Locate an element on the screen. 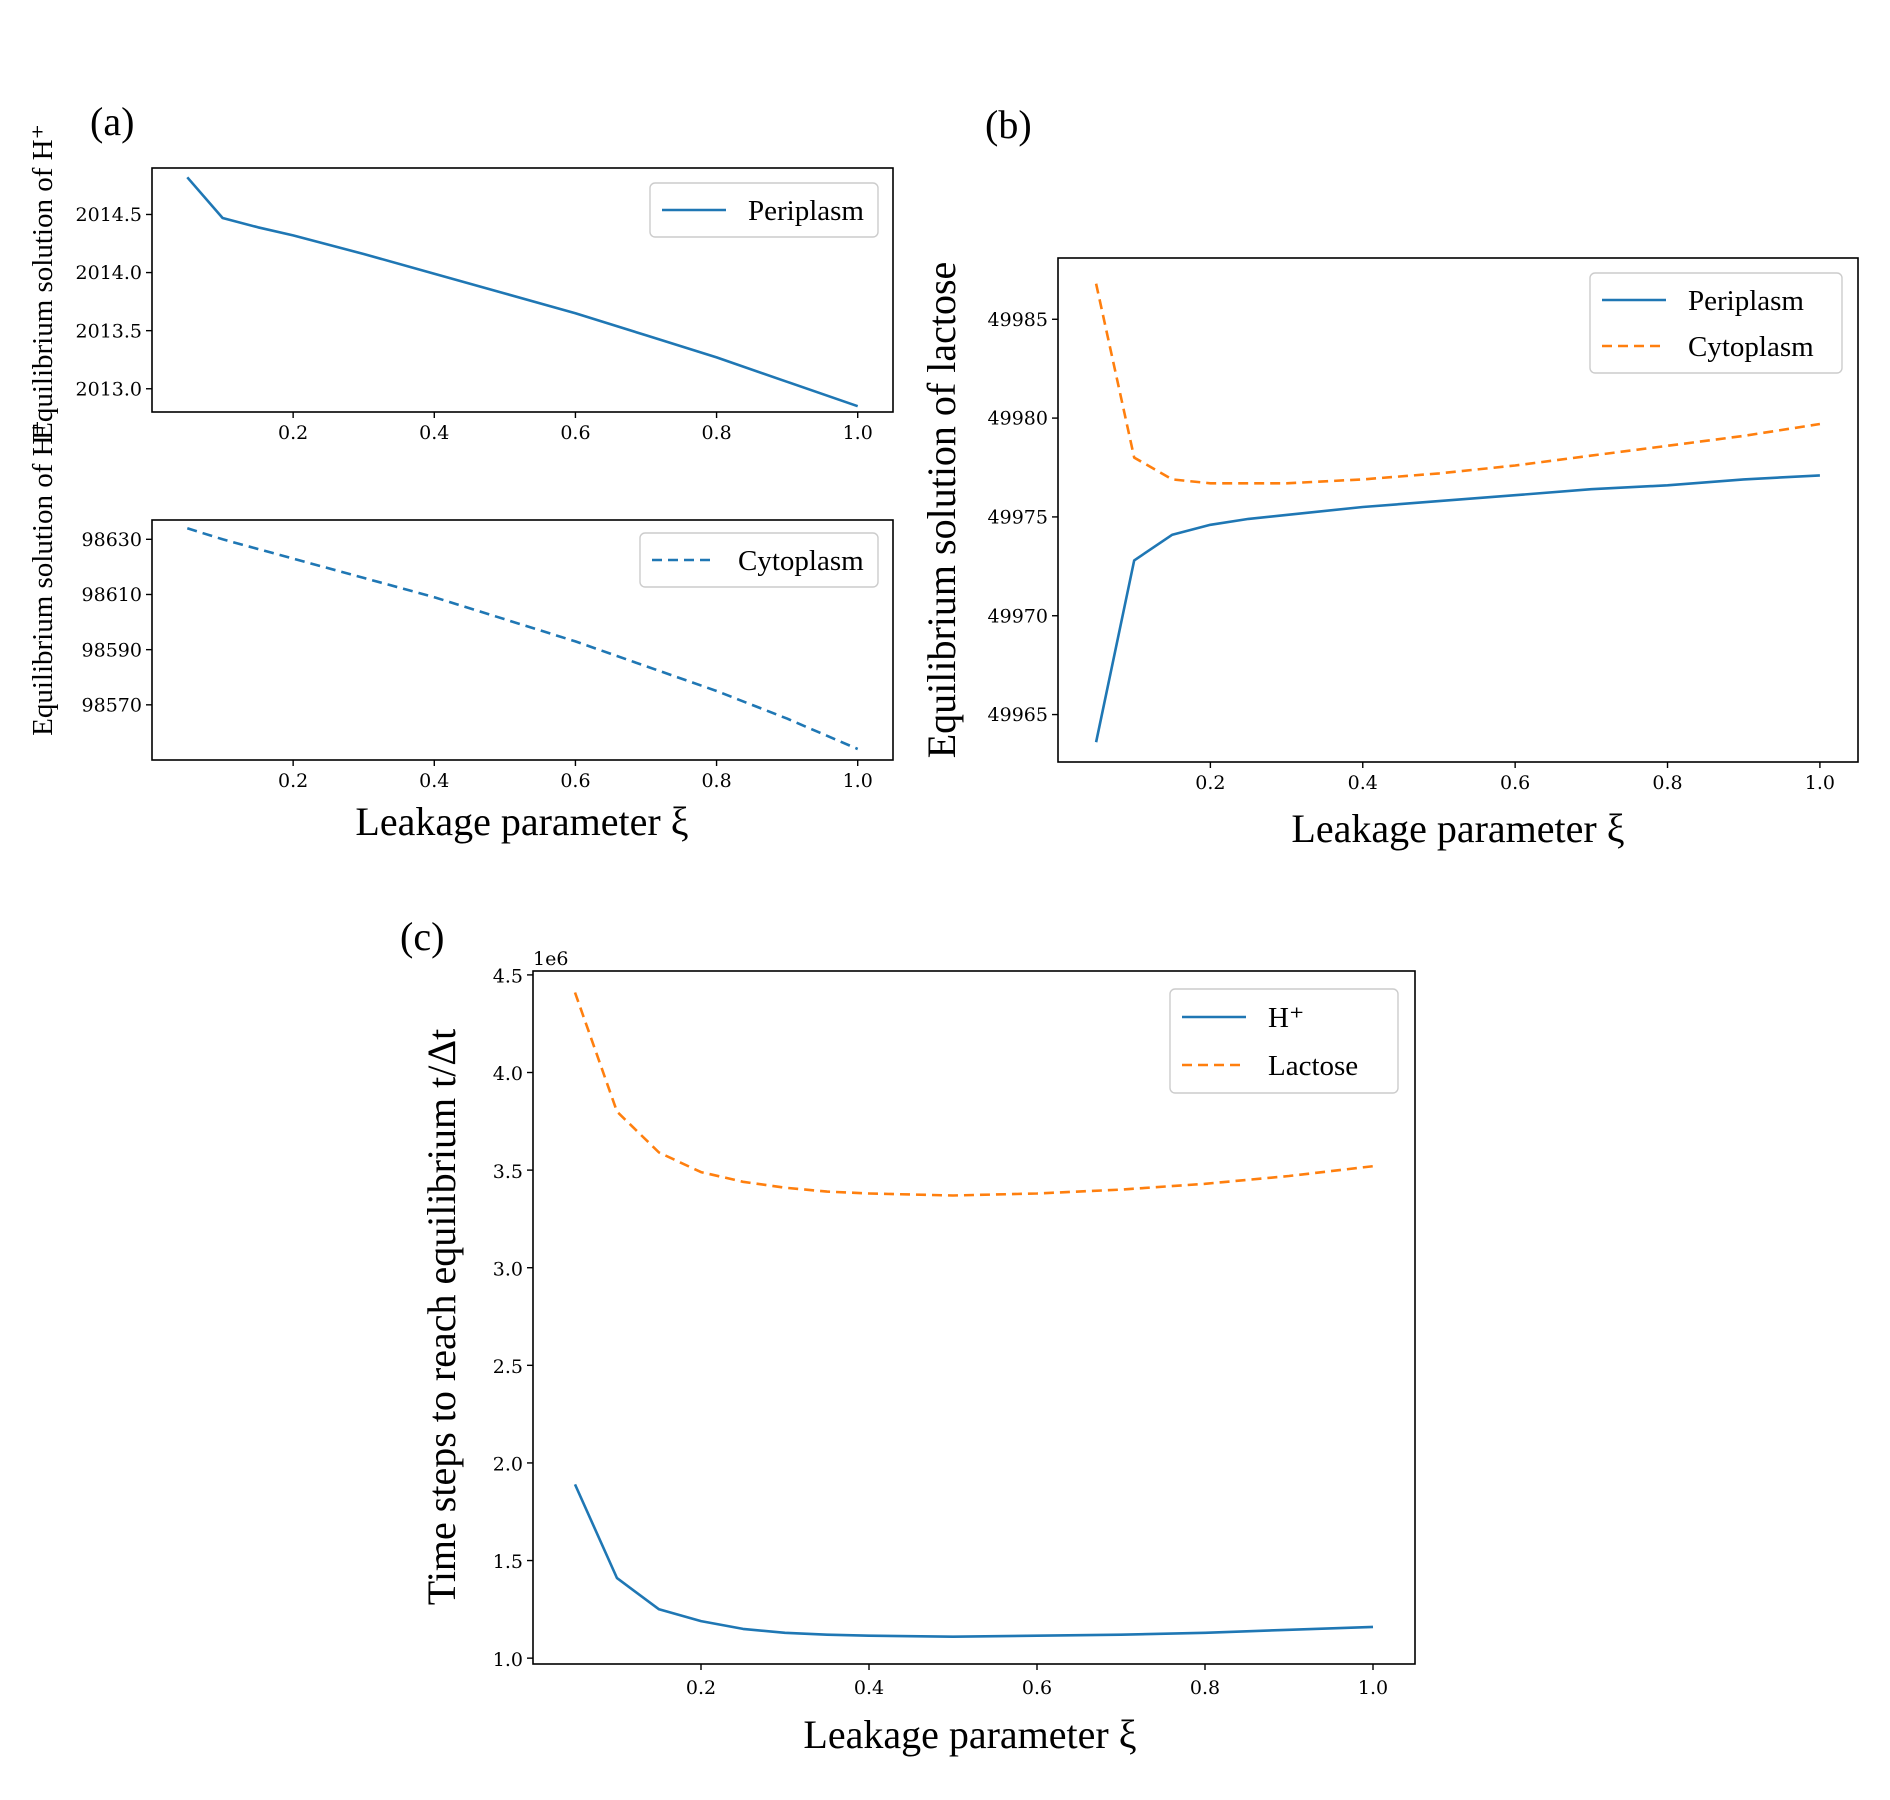 The image size is (1890, 1800). legend: Periplasm Cytoplasm is located at coordinates (1716, 323).